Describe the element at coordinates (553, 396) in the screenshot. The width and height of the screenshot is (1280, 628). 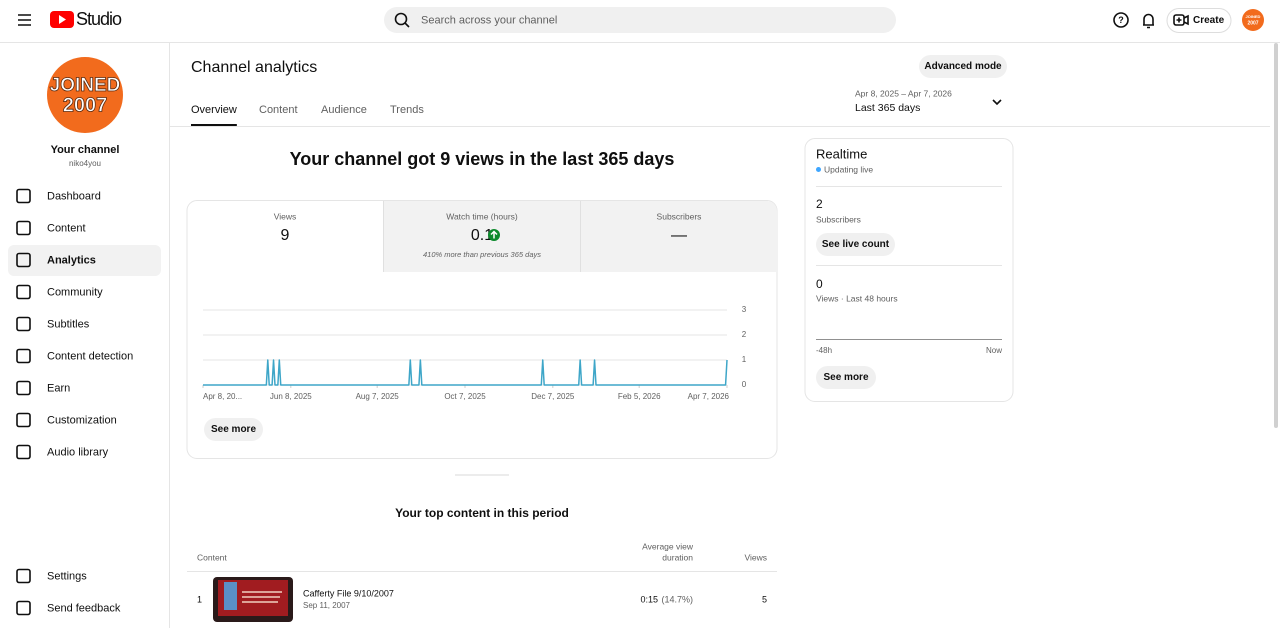
I see `x-tick-label: Dec 7, 2025` at that location.